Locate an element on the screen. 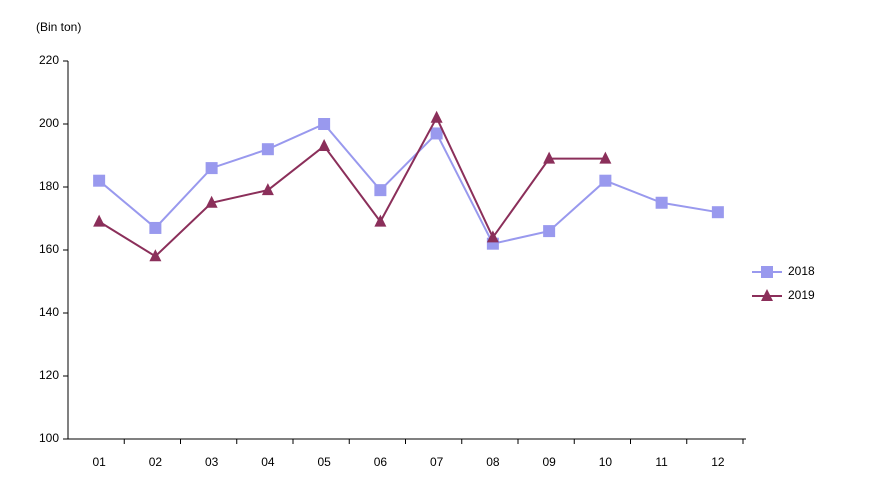 The width and height of the screenshot is (880, 488). x-tick-label: 03 is located at coordinates (212, 462).